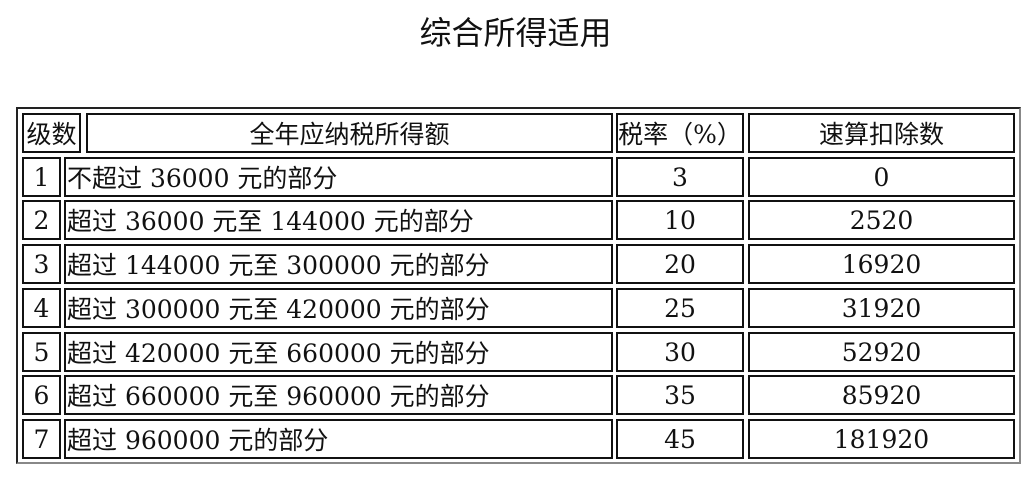 This screenshot has height=483, width=1031. Describe the element at coordinates (41, 352) in the screenshot. I see `cell-level: 5` at that location.